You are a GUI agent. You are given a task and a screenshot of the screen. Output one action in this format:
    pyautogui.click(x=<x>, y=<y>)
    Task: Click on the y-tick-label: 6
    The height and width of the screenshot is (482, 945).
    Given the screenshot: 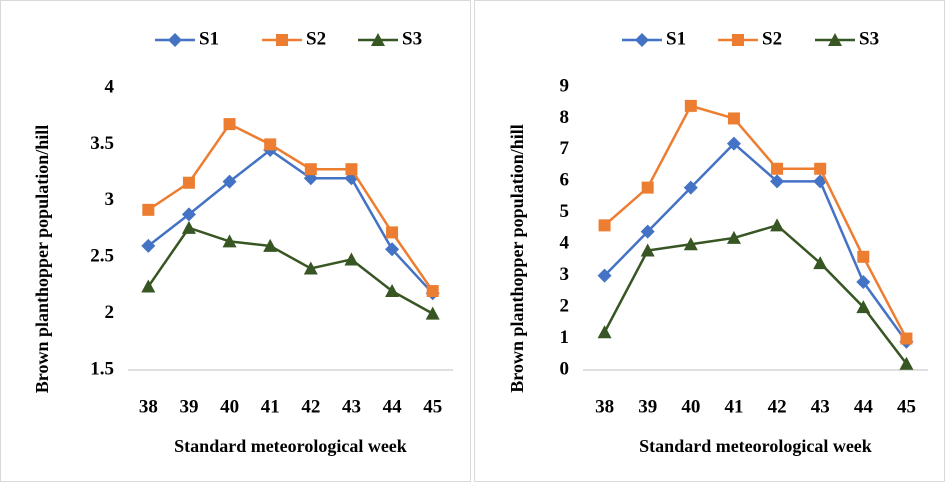 What is the action you would take?
    pyautogui.click(x=565, y=180)
    